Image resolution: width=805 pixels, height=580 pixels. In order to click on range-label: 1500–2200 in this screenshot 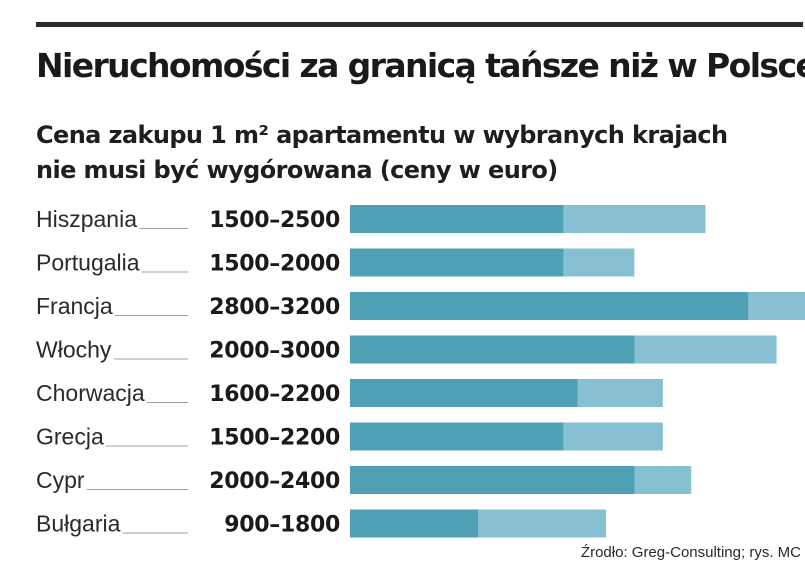, I will do `click(274, 438)`.